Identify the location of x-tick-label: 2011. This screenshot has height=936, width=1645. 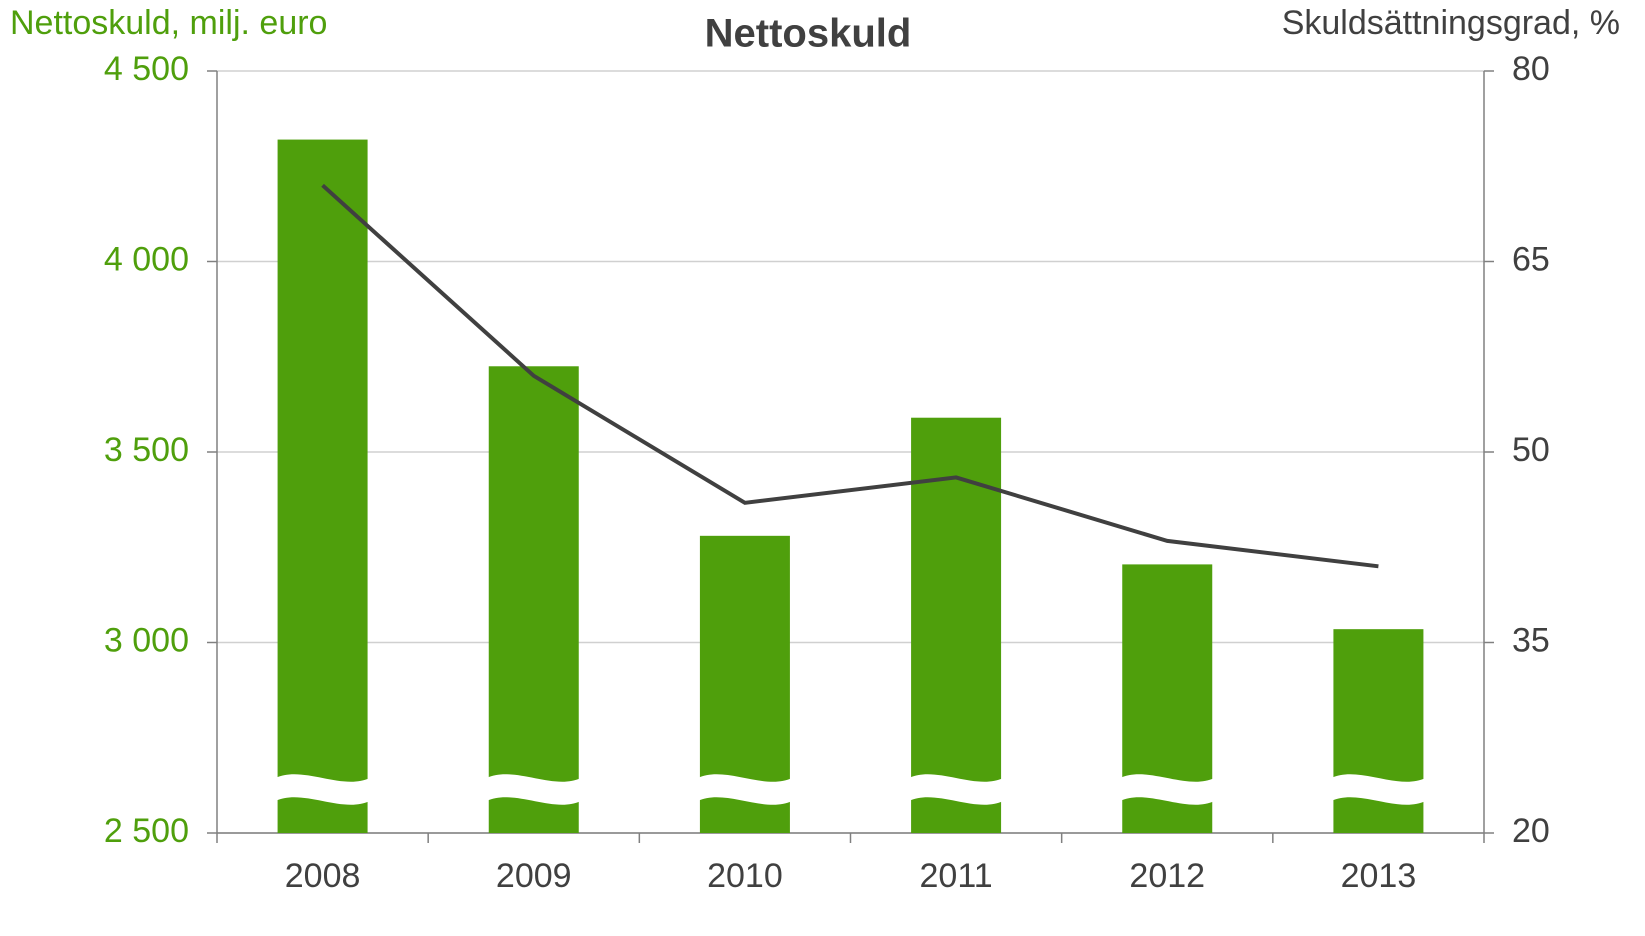
(956, 876).